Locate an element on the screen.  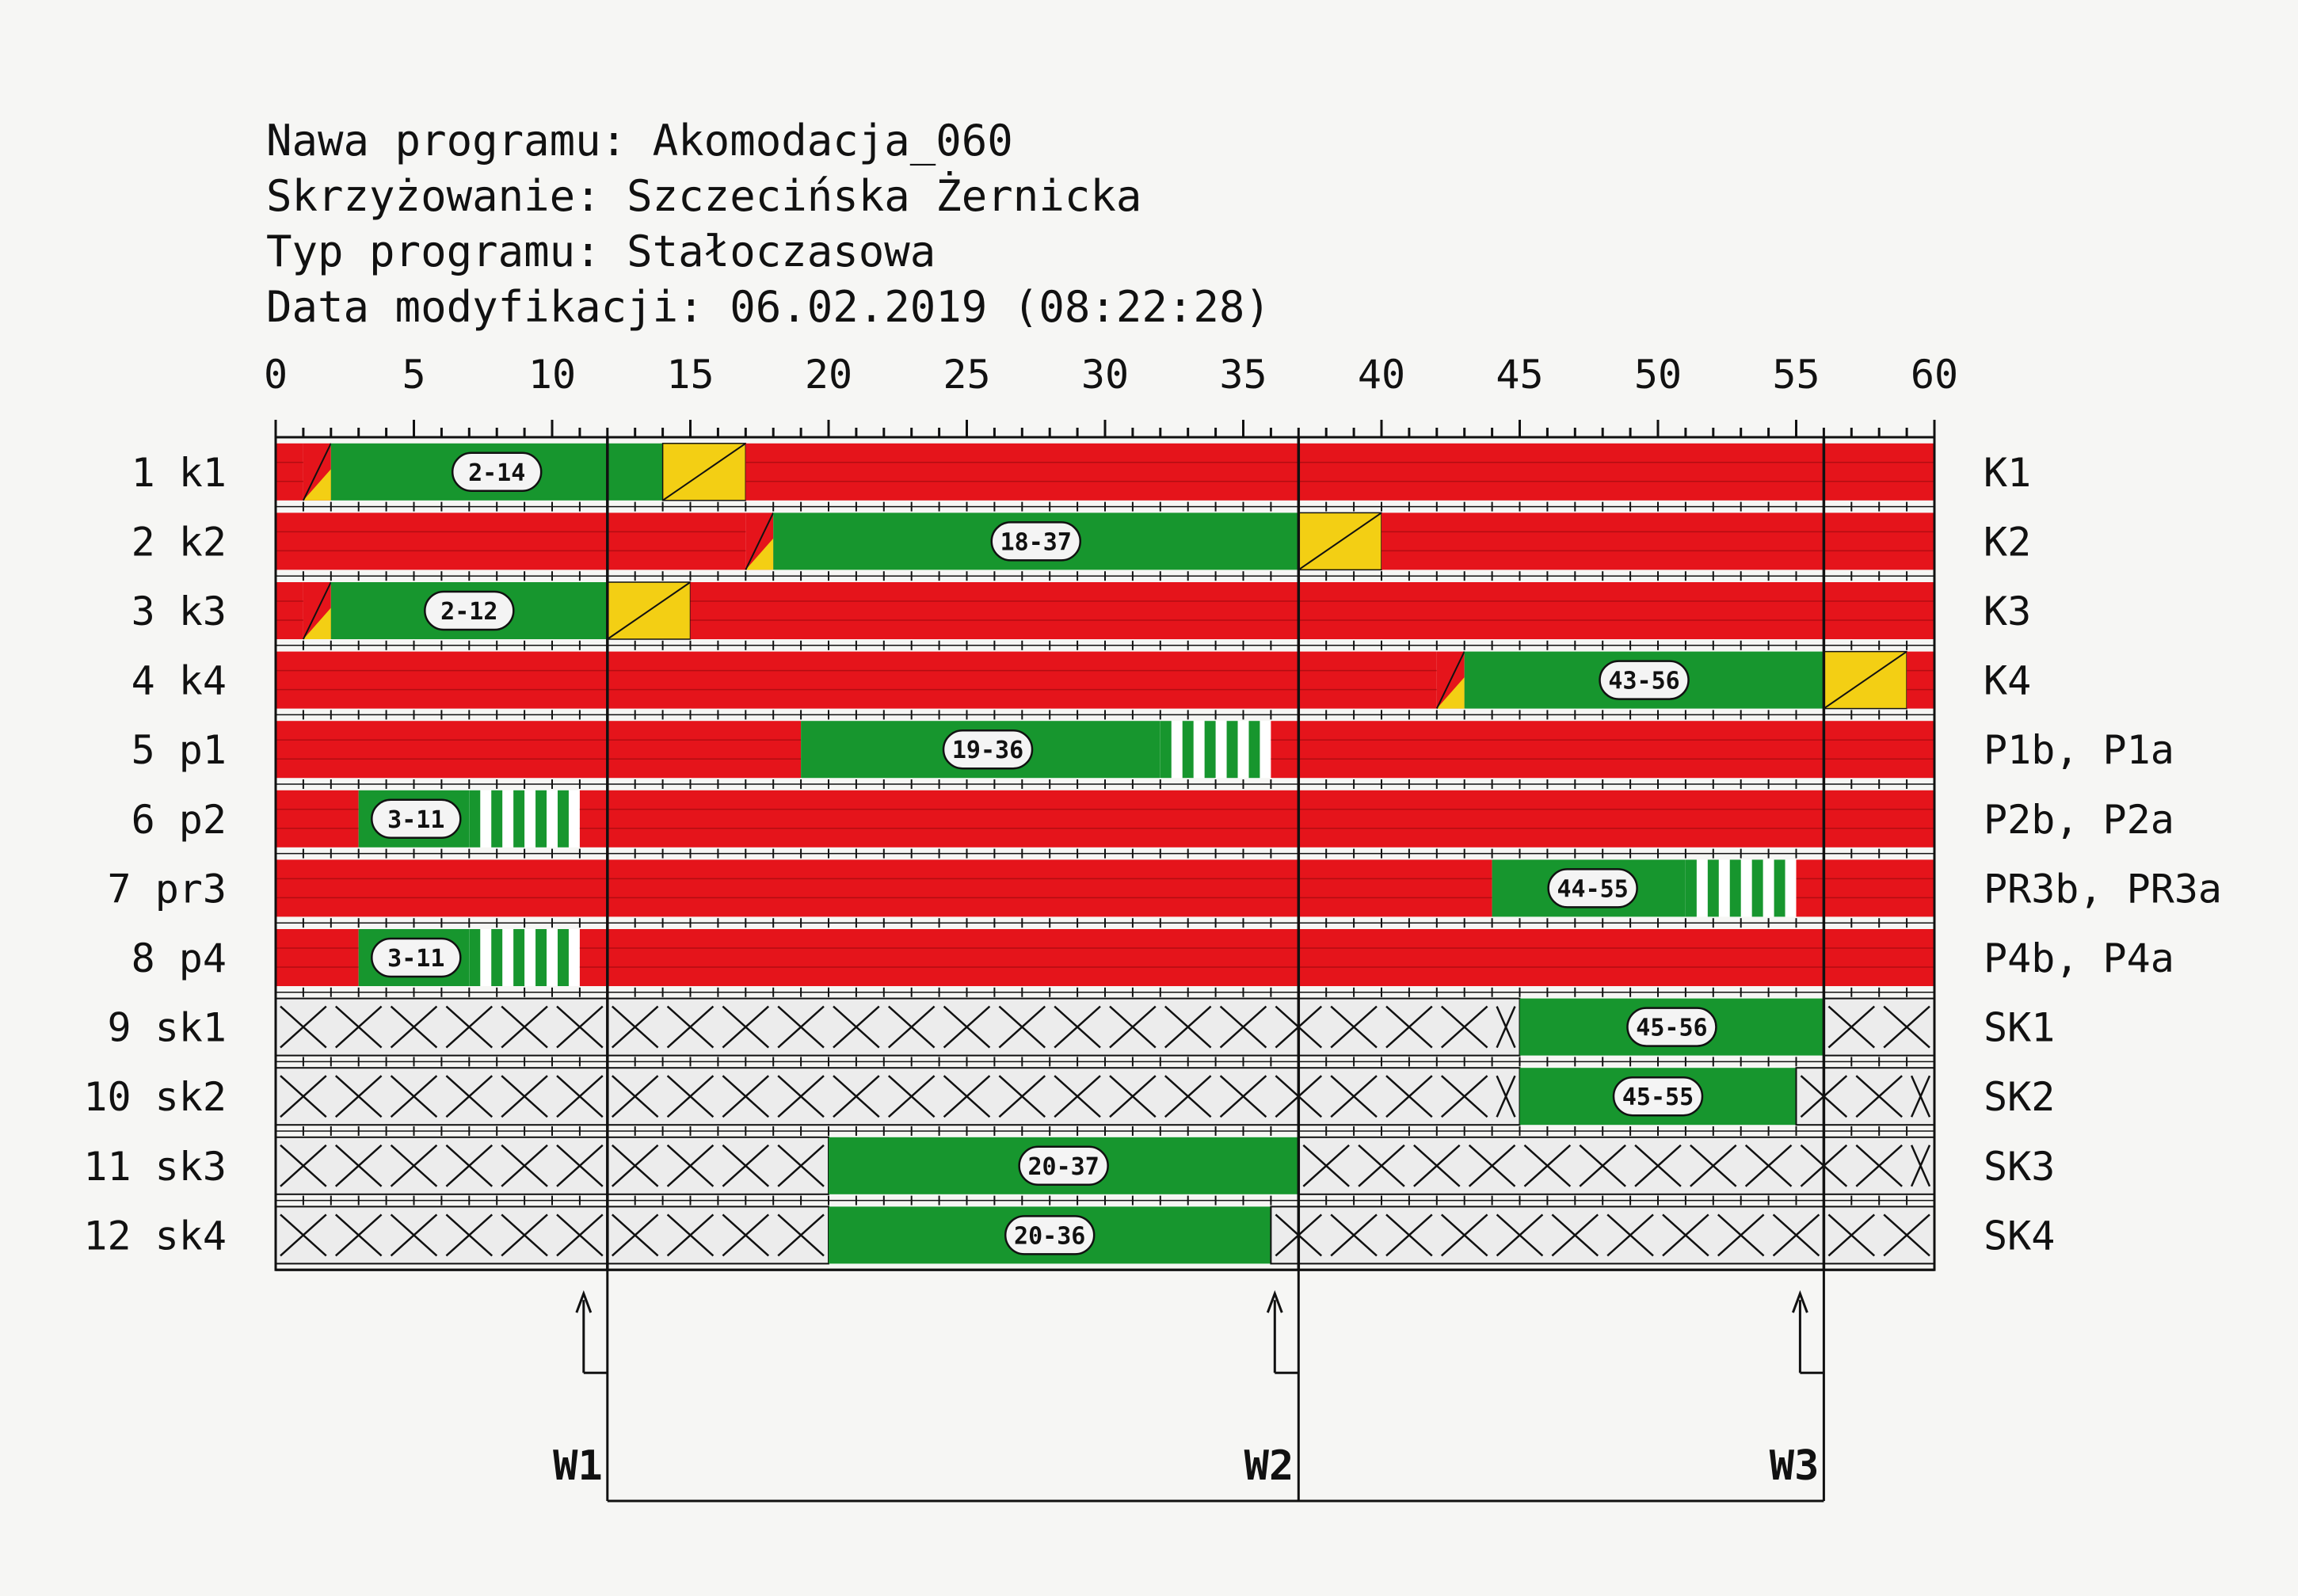
signal-row-1: 2-14 is located at coordinates (1105, 471).